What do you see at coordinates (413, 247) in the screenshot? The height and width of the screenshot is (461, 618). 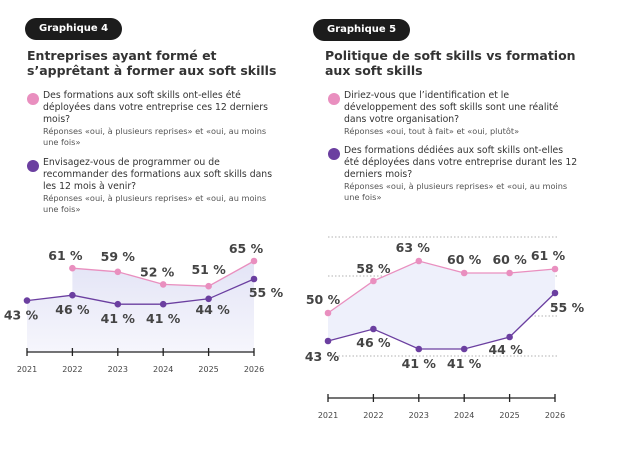 I see `data-label: 63 %` at bounding box center [413, 247].